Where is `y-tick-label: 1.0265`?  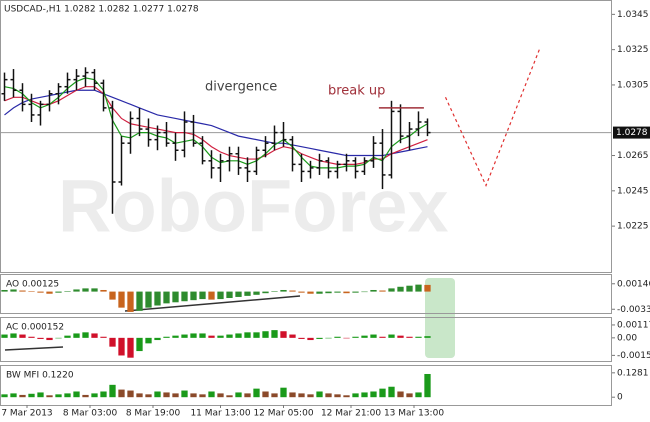 y-tick-label: 1.0265 is located at coordinates (633, 156).